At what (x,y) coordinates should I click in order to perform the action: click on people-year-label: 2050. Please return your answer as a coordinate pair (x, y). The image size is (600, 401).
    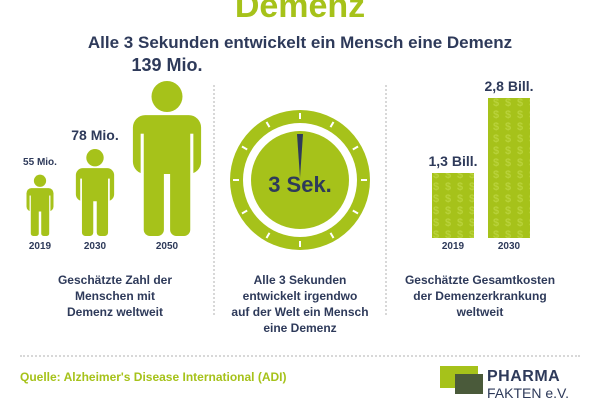
    Looking at the image, I should click on (167, 246).